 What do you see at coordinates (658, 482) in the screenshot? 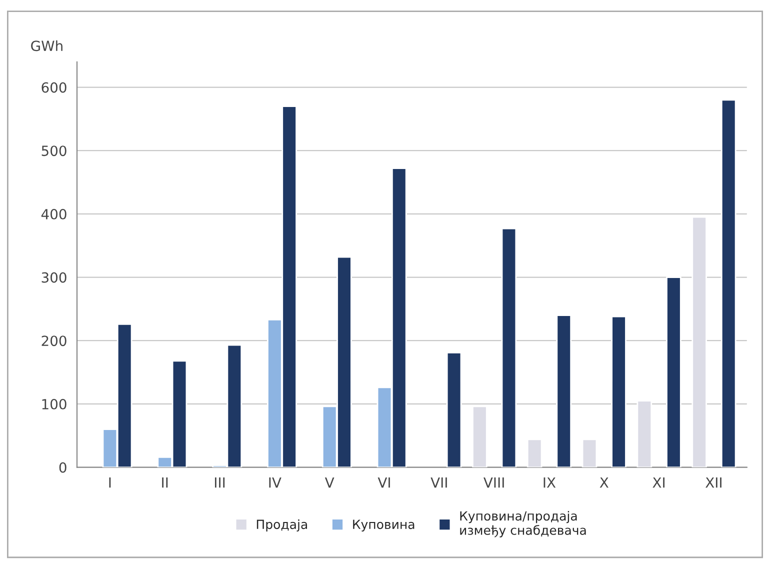
I see `x-tick-label: XI` at bounding box center [658, 482].